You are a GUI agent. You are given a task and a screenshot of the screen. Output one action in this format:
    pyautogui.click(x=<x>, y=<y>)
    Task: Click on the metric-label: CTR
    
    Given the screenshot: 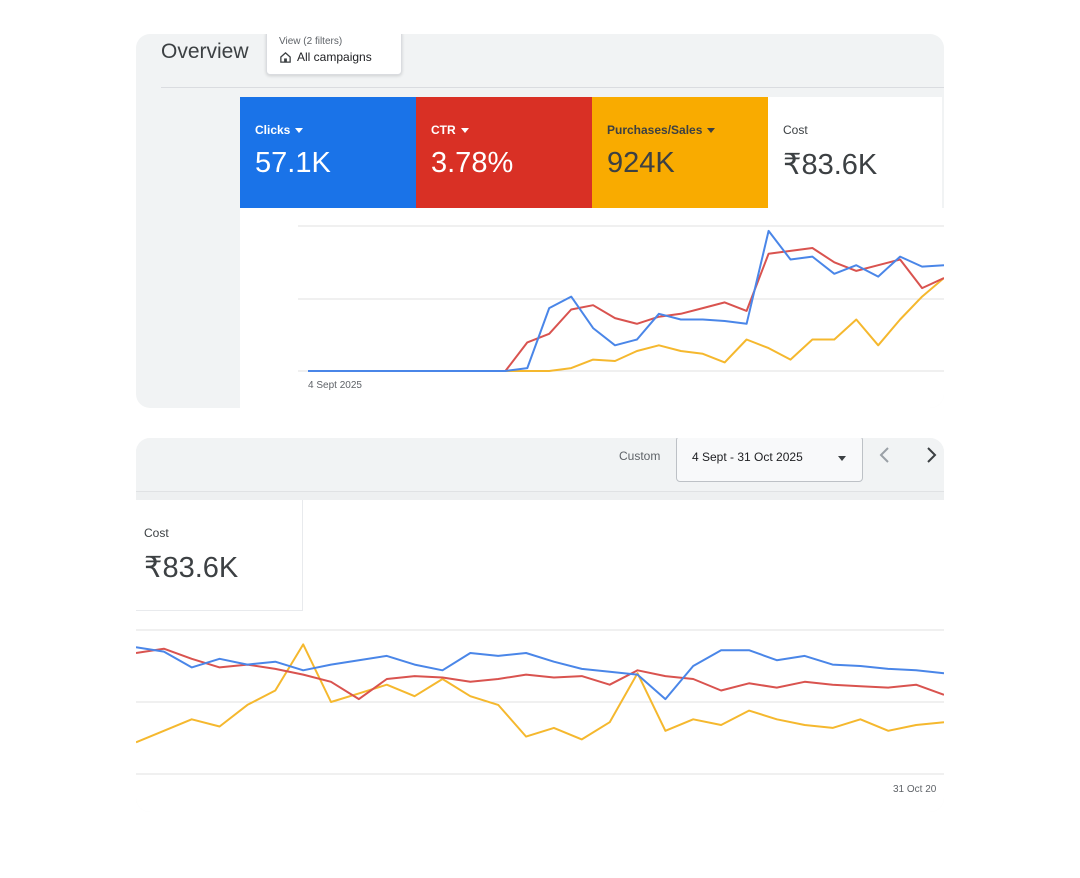 What is the action you would take?
    pyautogui.click(x=443, y=130)
    